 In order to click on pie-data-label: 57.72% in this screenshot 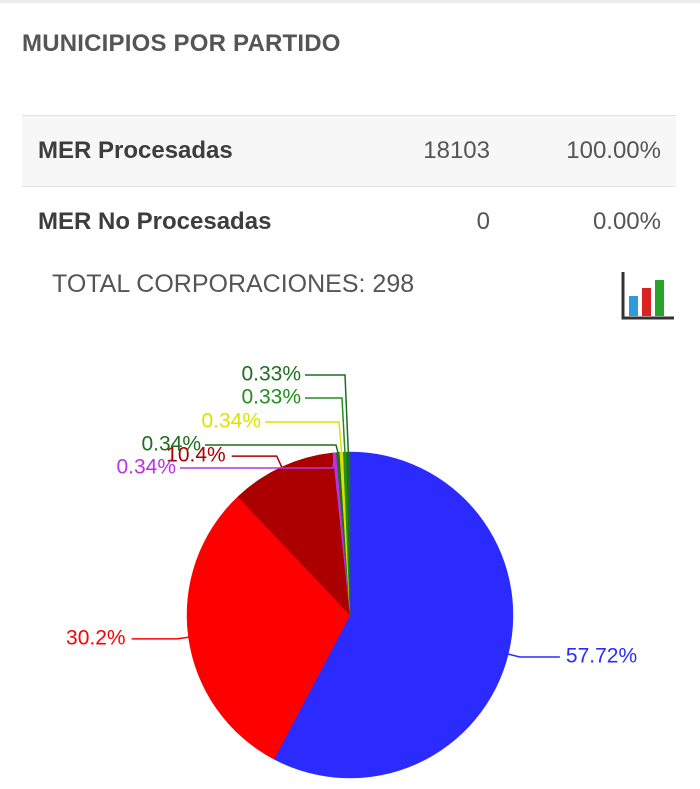, I will do `click(601, 656)`.